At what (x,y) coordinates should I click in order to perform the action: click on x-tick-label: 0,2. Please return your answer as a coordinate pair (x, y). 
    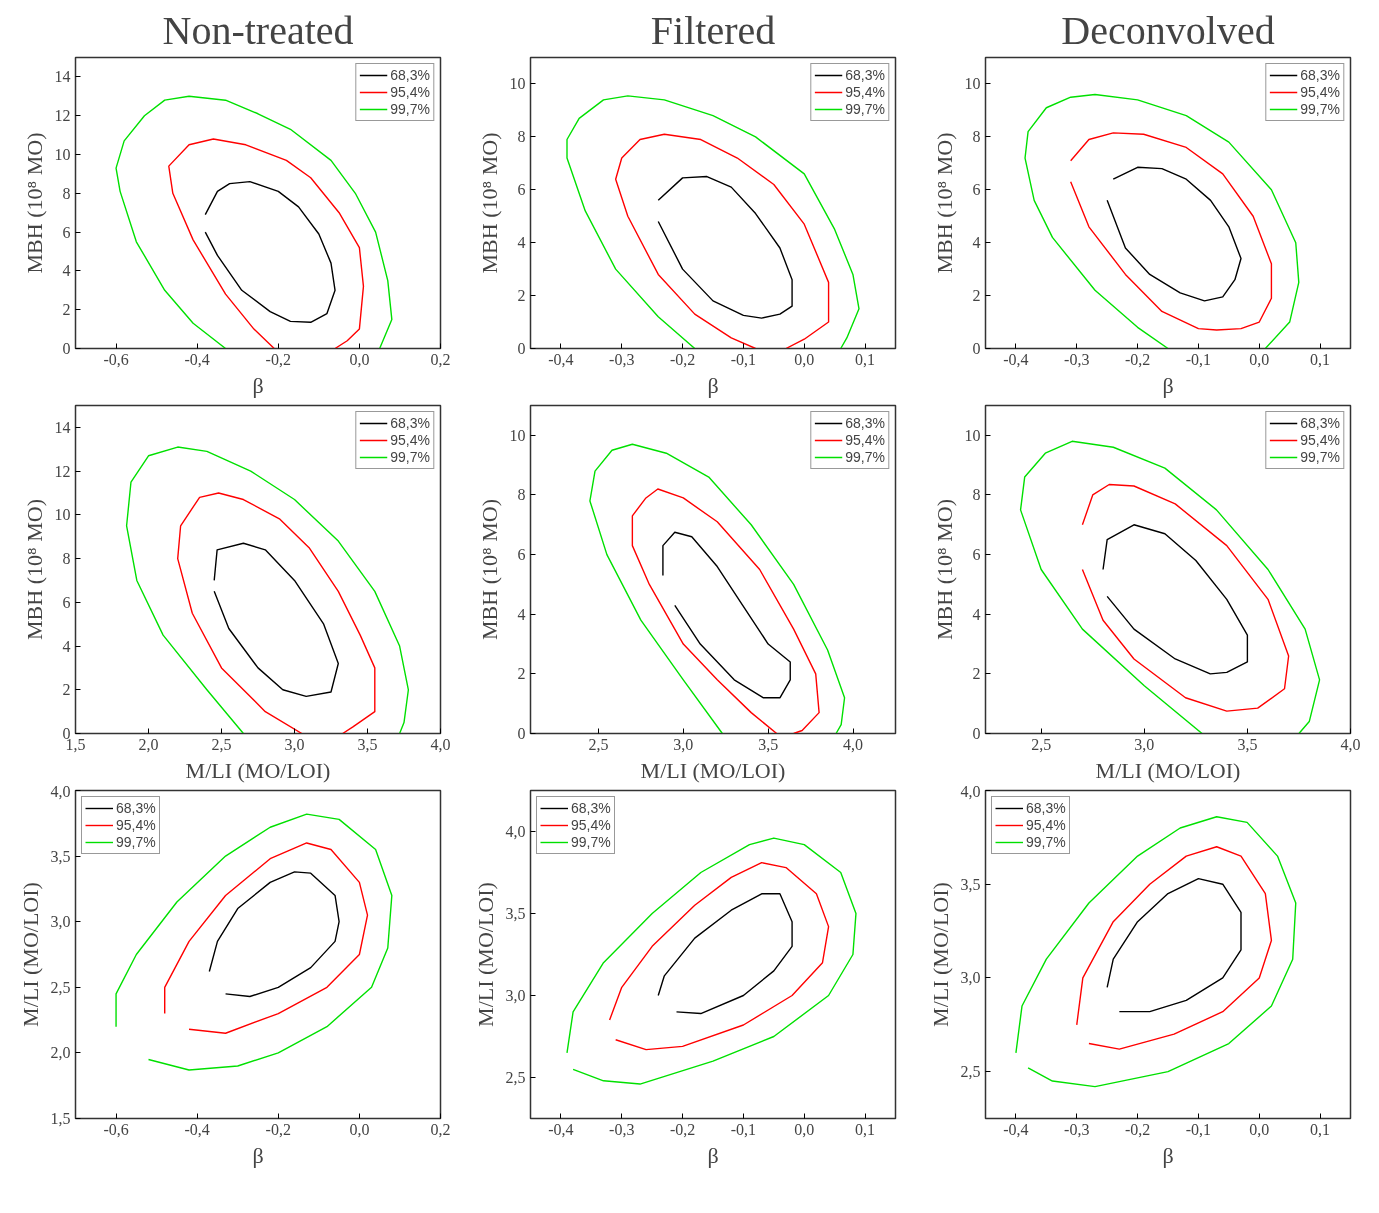
    Looking at the image, I should click on (440, 1129).